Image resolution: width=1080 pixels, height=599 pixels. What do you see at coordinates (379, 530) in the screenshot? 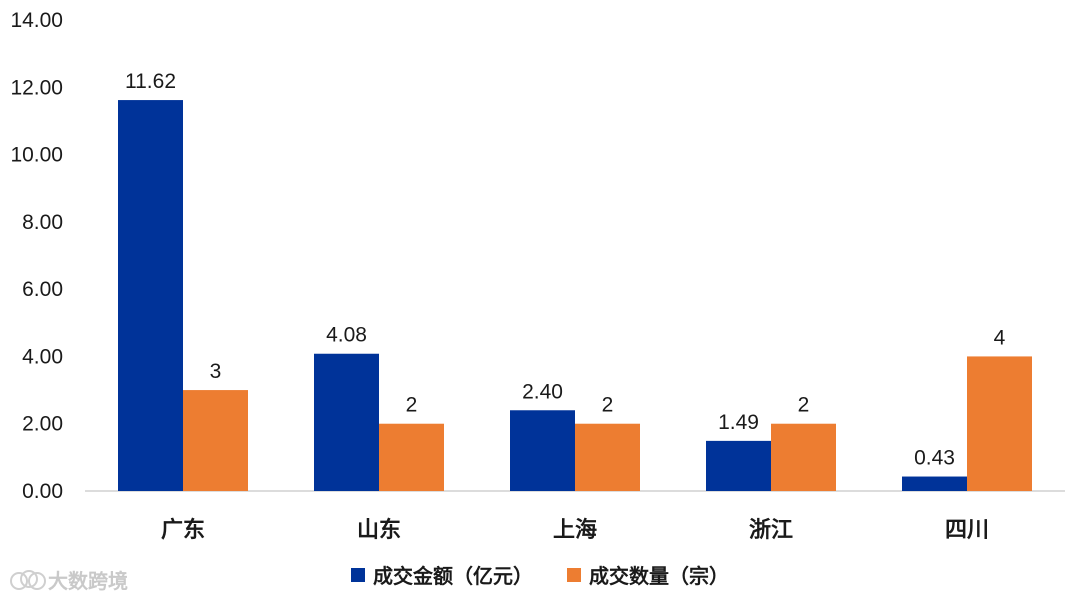
I see `x-category-label: 山东` at bounding box center [379, 530].